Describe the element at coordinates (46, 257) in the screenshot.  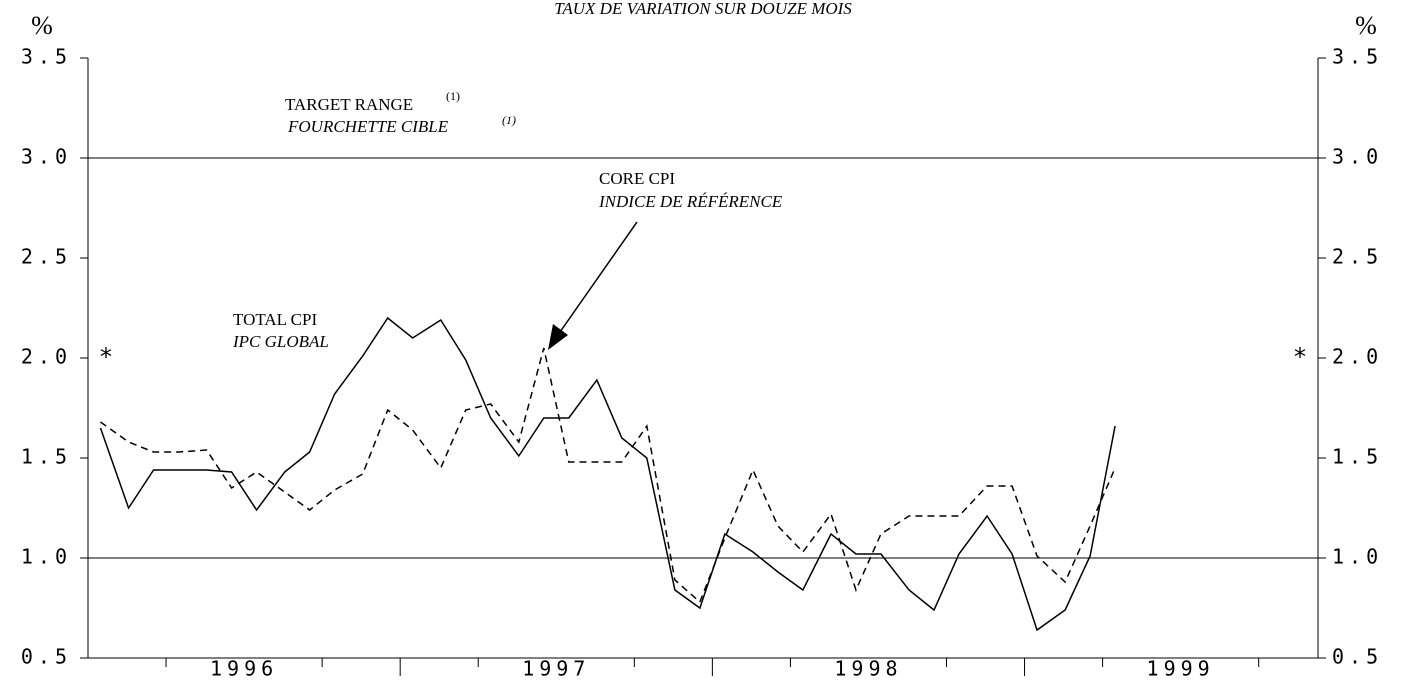
I see `y-tick-label: 2.5` at that location.